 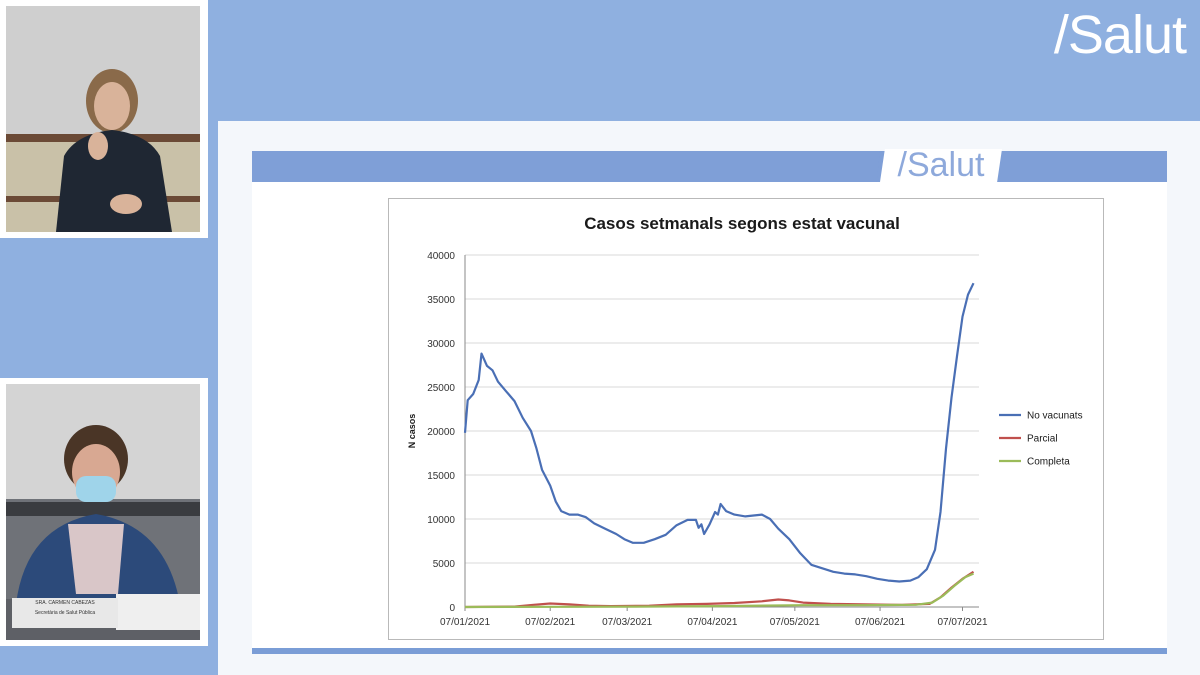 What do you see at coordinates (712, 622) in the screenshot?
I see `x-tick-label: 07/04/2021` at bounding box center [712, 622].